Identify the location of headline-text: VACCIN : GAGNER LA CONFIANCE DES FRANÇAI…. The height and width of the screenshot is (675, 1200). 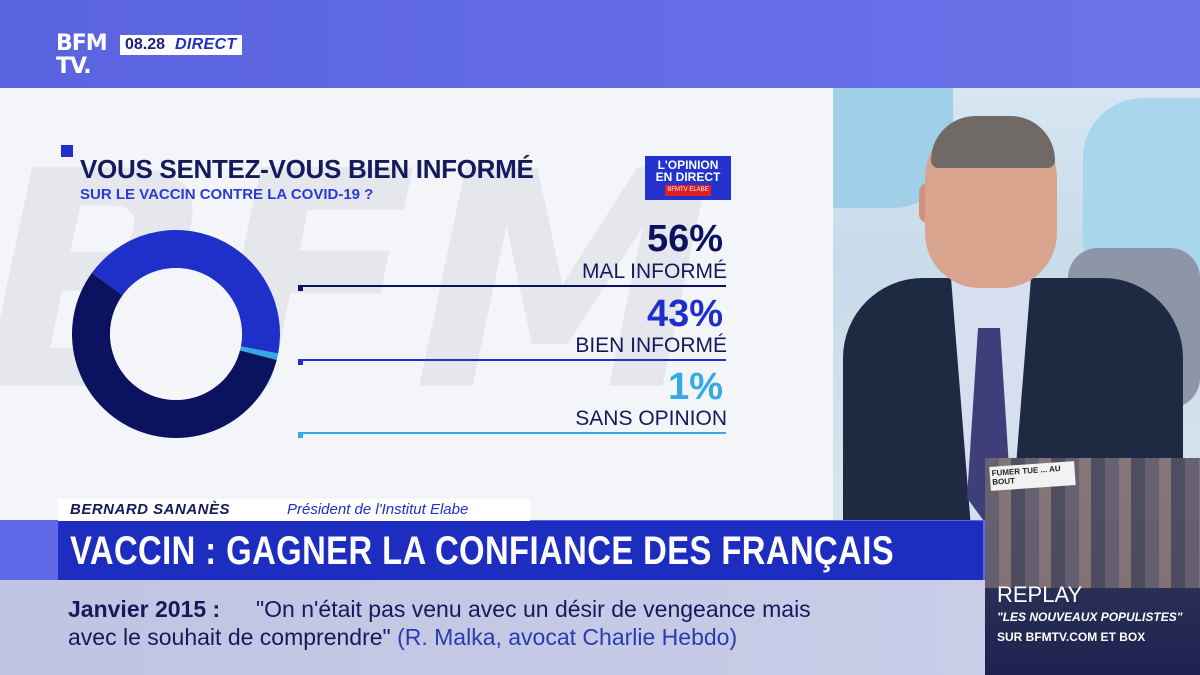
(482, 551).